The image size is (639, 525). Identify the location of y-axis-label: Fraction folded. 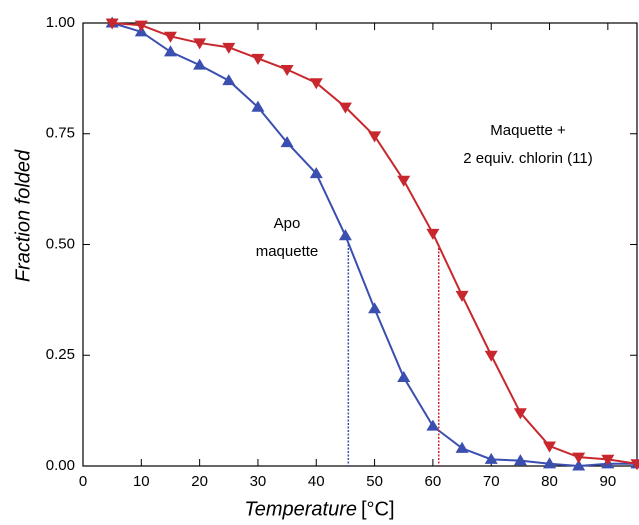
(23, 215).